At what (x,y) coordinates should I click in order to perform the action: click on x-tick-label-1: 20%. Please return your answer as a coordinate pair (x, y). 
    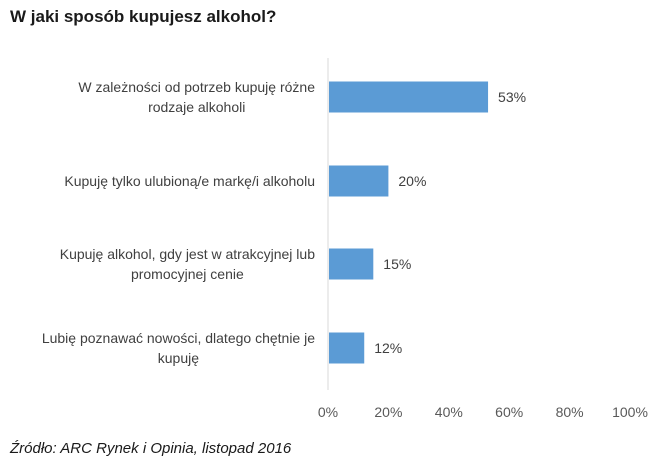
    Looking at the image, I should click on (388, 412).